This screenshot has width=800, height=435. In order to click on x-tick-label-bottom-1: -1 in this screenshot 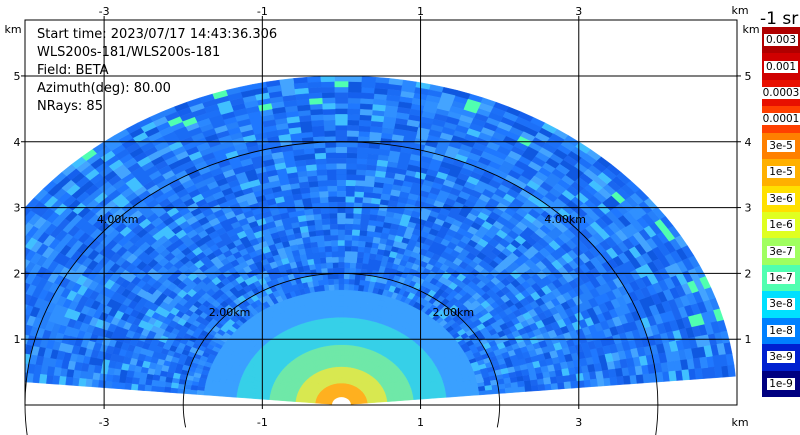, I will do `click(262, 422)`.